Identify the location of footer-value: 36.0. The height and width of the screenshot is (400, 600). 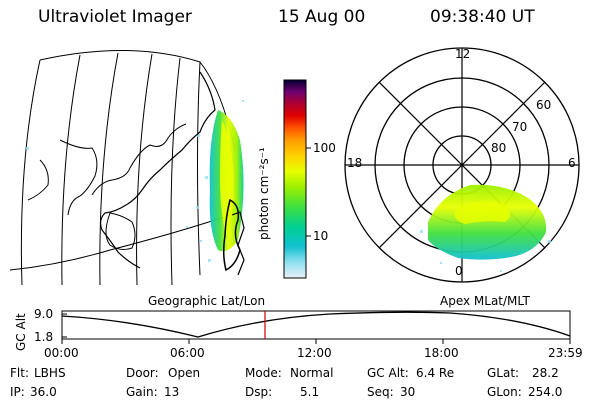
(43, 392).